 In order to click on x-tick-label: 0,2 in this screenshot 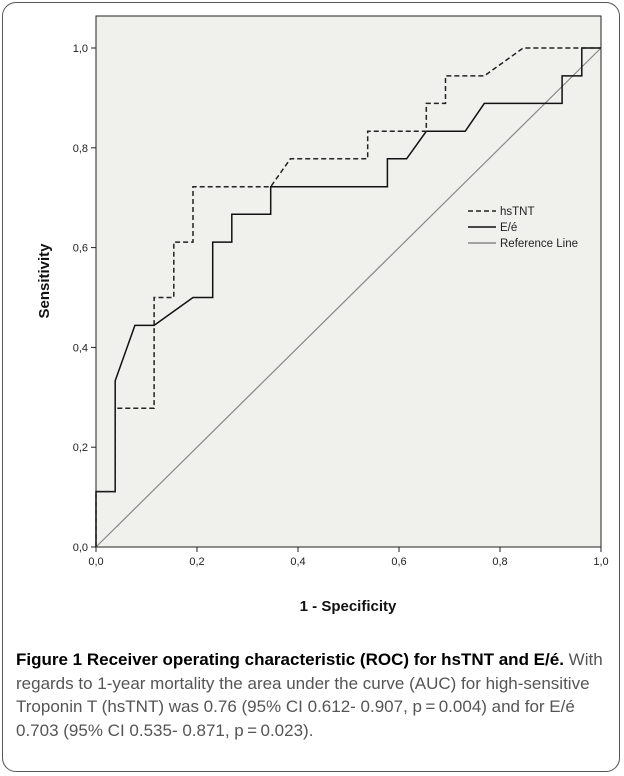, I will do `click(196, 562)`.